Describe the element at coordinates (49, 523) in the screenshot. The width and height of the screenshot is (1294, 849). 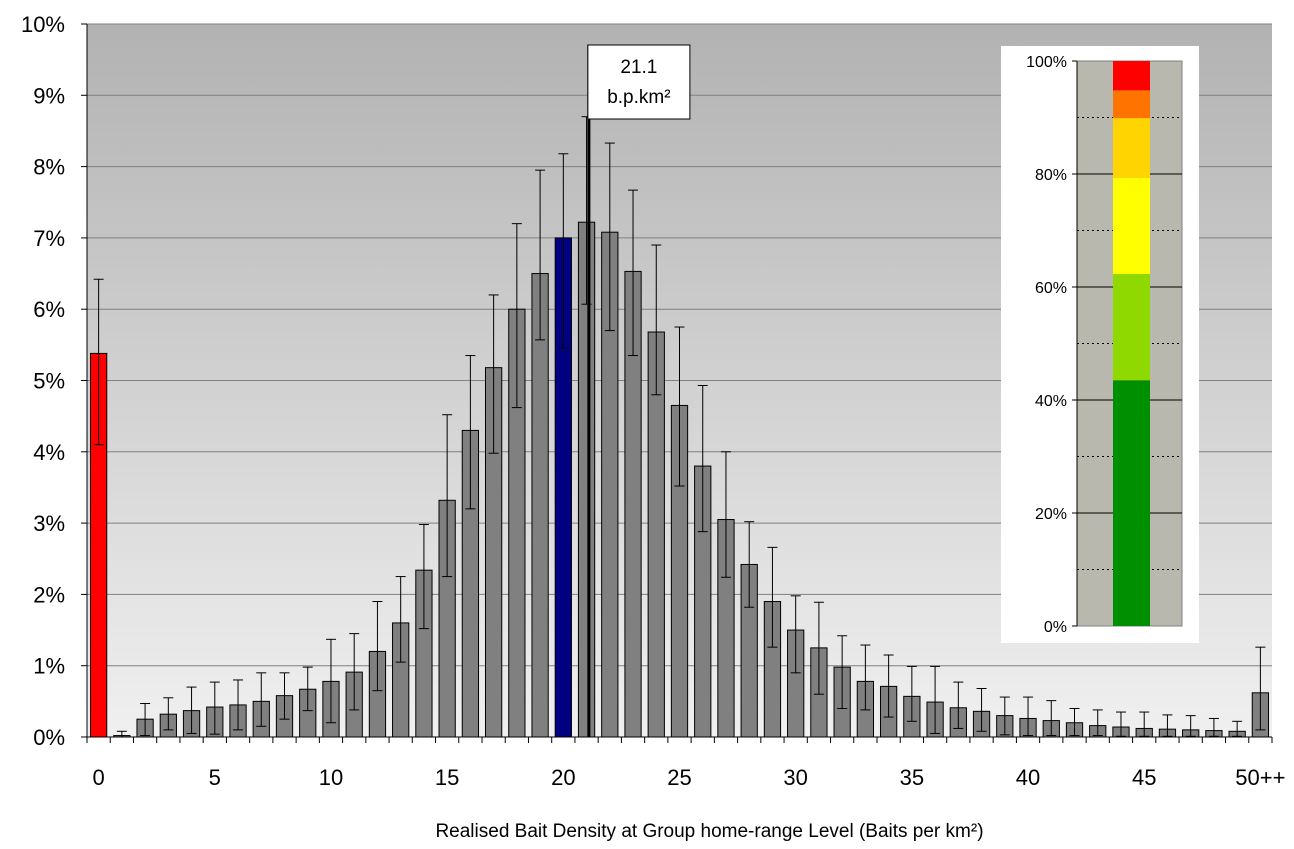
I see `y-tick-label: 3%` at that location.